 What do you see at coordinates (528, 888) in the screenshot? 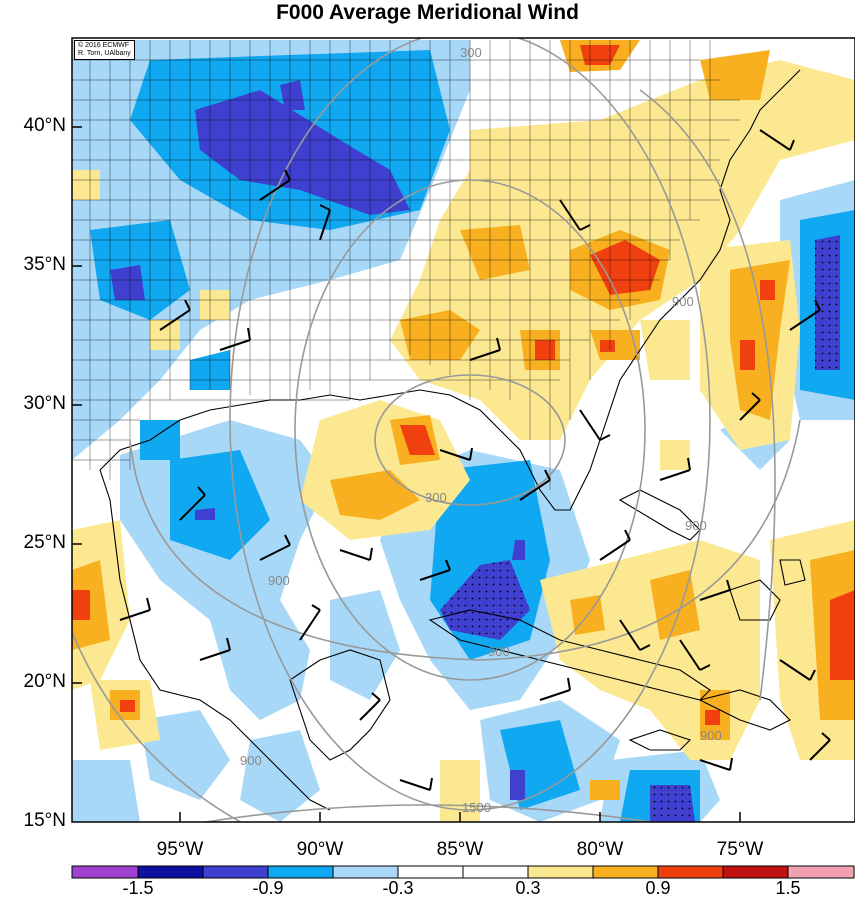
I see `colorbar-label: 0.3` at bounding box center [528, 888].